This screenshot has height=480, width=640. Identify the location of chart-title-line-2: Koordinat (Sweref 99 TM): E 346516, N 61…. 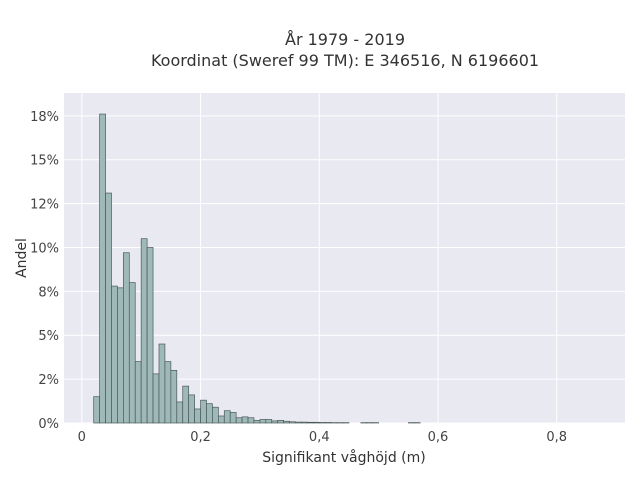
(345, 60).